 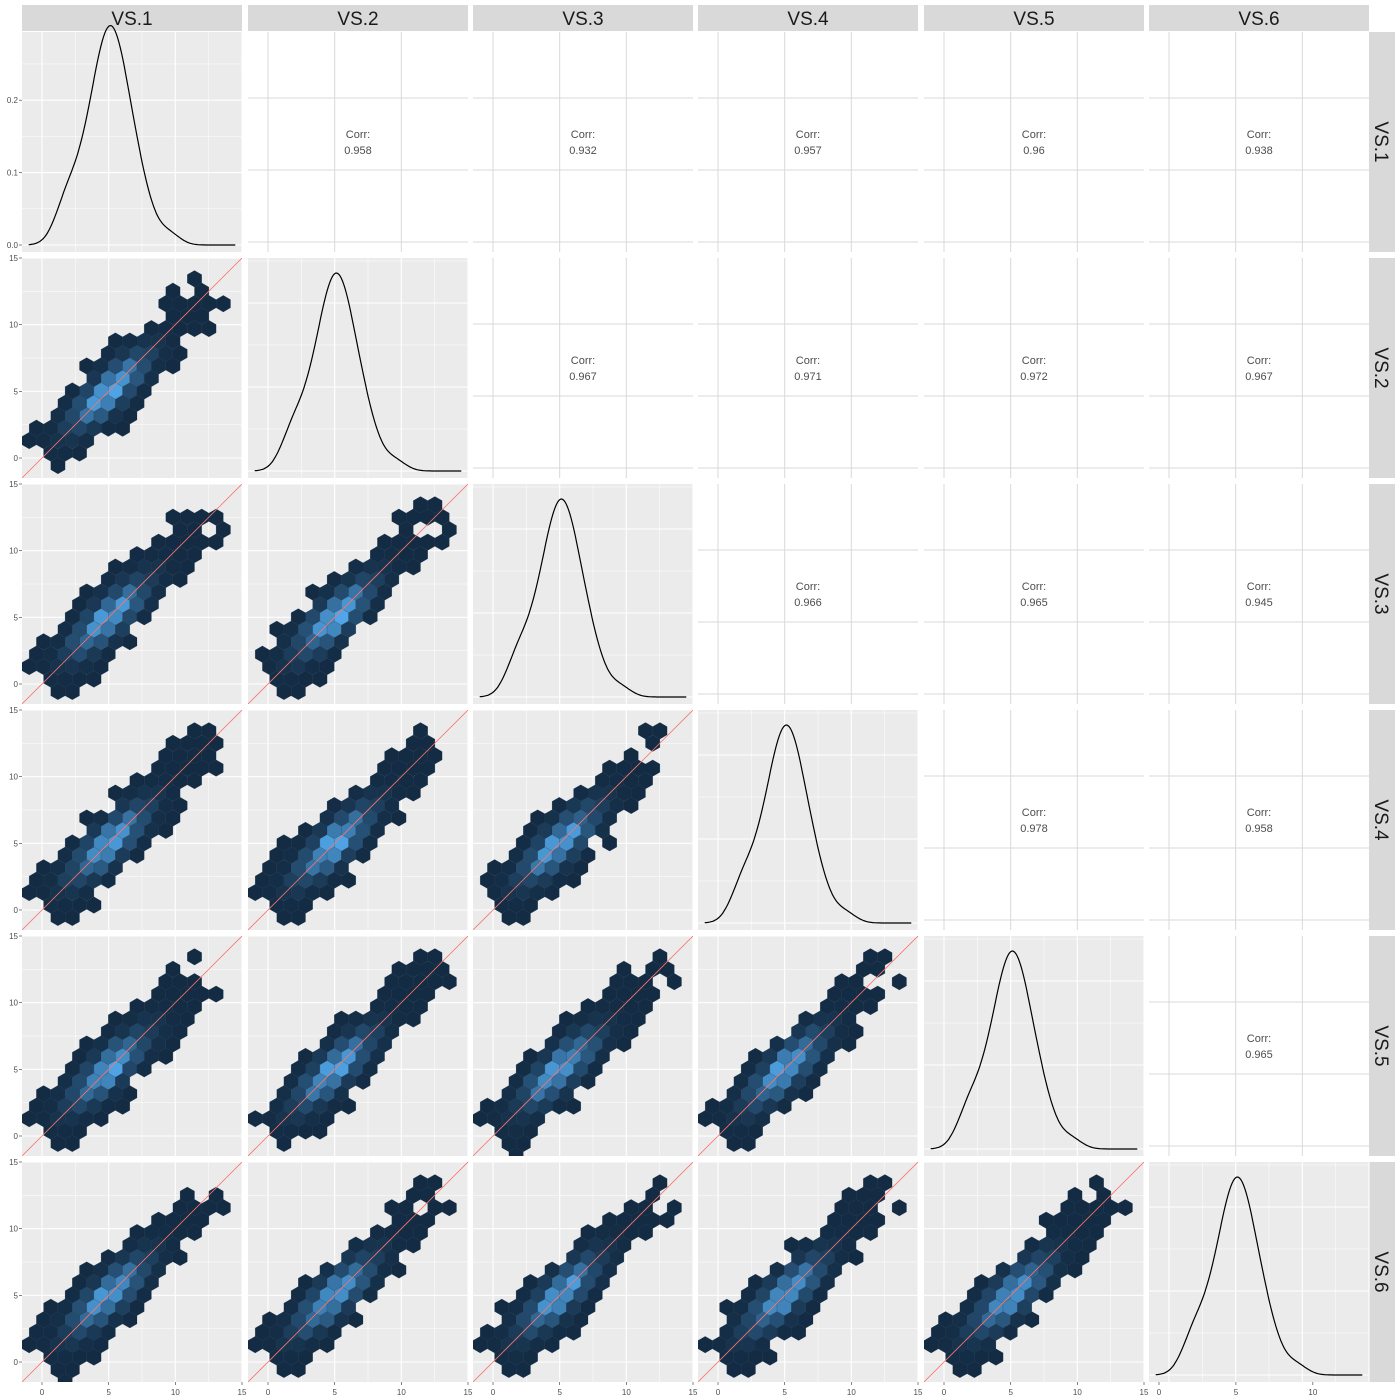 What do you see at coordinates (13, 245) in the screenshot?
I see `y-tick-label: 0.0` at bounding box center [13, 245].